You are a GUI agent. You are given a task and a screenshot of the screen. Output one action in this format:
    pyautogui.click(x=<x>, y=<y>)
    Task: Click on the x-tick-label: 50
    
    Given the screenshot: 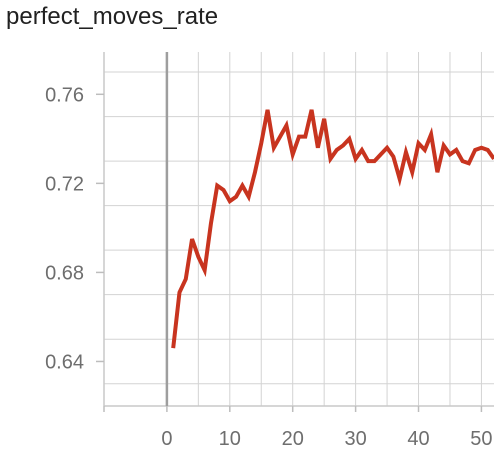 What is the action you would take?
    pyautogui.click(x=481, y=439)
    